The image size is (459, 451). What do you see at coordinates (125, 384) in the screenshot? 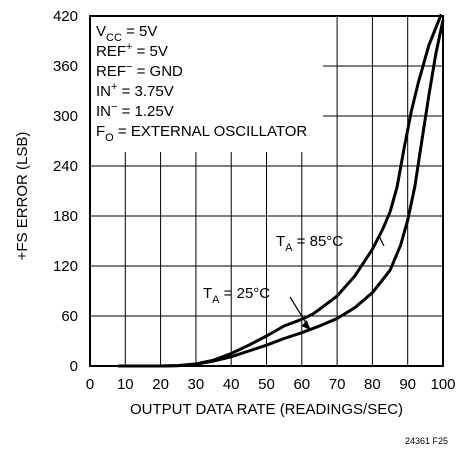
I see `x-tick-label: 10` at bounding box center [125, 384].